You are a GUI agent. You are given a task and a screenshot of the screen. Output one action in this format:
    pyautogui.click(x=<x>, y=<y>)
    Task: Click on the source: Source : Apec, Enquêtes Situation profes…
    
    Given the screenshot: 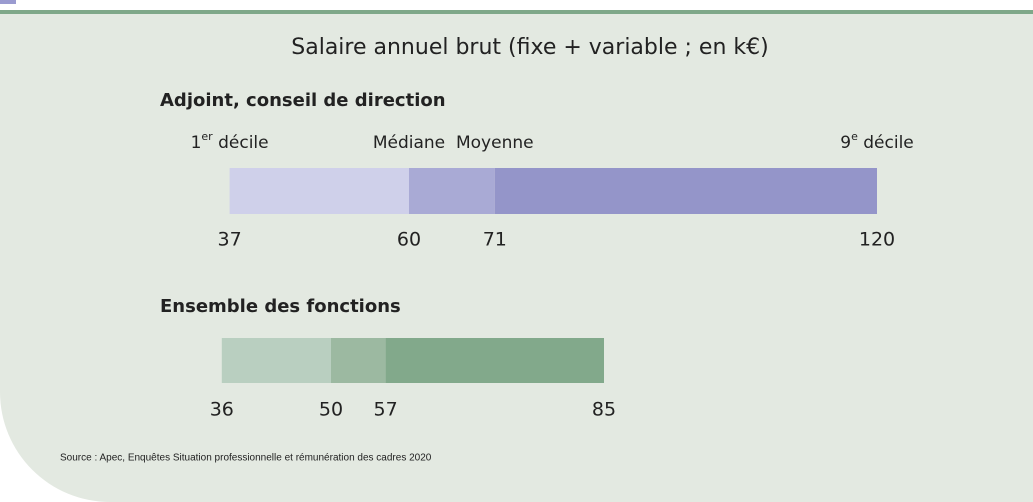 What is the action you would take?
    pyautogui.click(x=246, y=458)
    